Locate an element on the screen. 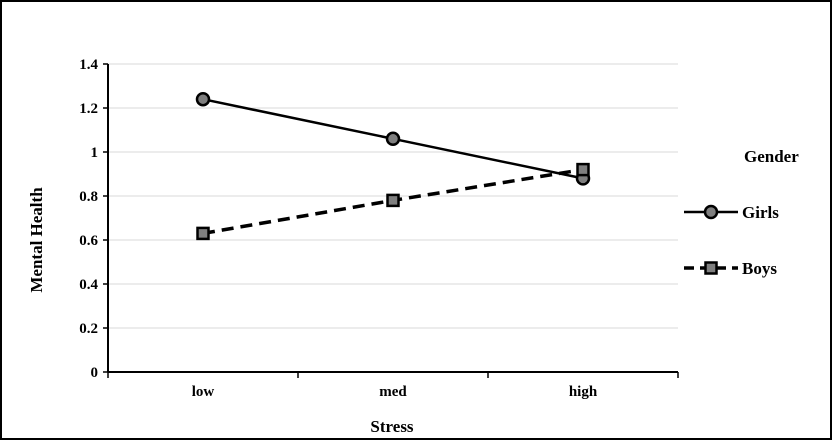  y-tick-label: 0 is located at coordinates (95, 373).